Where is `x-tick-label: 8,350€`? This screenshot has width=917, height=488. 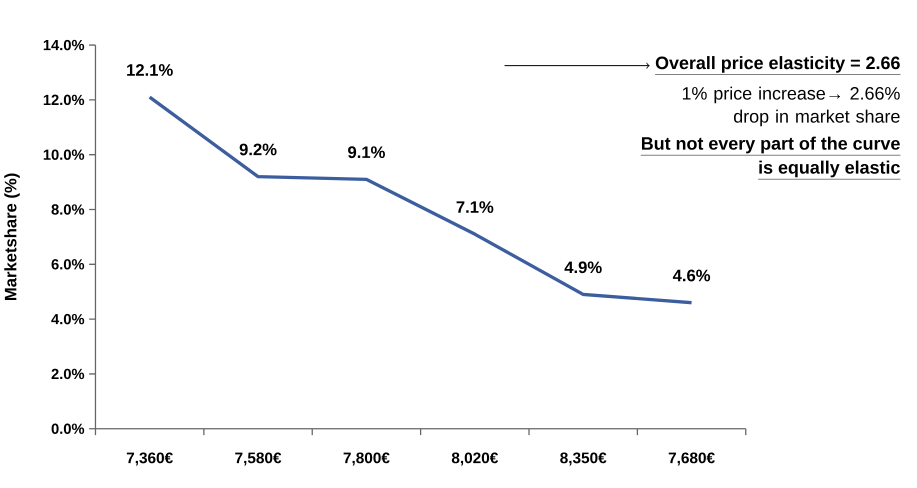
x-tick-label: 8,350€ is located at coordinates (583, 459).